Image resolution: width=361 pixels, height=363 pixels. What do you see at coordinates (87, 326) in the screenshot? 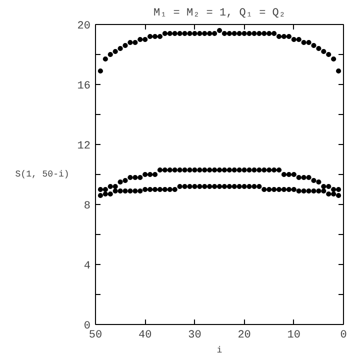
I see `y-tick-label: 0` at bounding box center [87, 326].